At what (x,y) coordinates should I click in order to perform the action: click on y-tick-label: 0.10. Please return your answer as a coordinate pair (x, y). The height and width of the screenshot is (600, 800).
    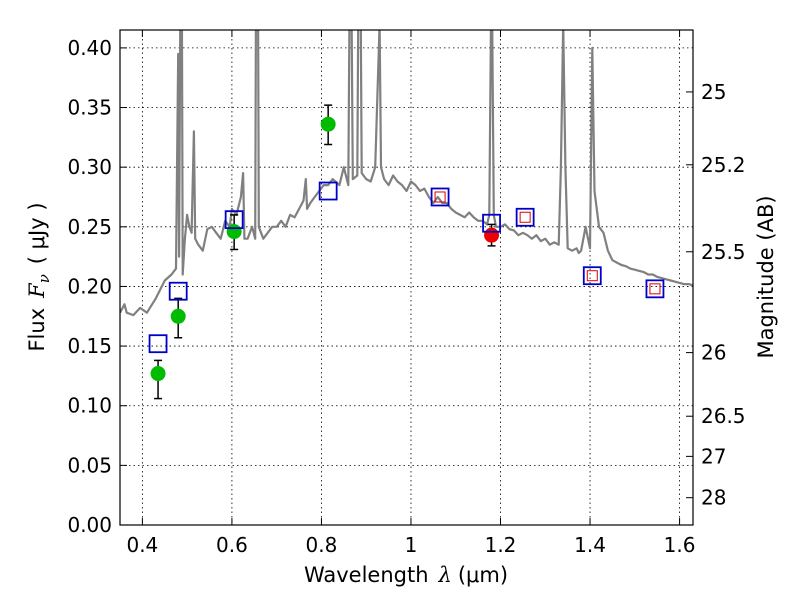
    Looking at the image, I should click on (89, 406).